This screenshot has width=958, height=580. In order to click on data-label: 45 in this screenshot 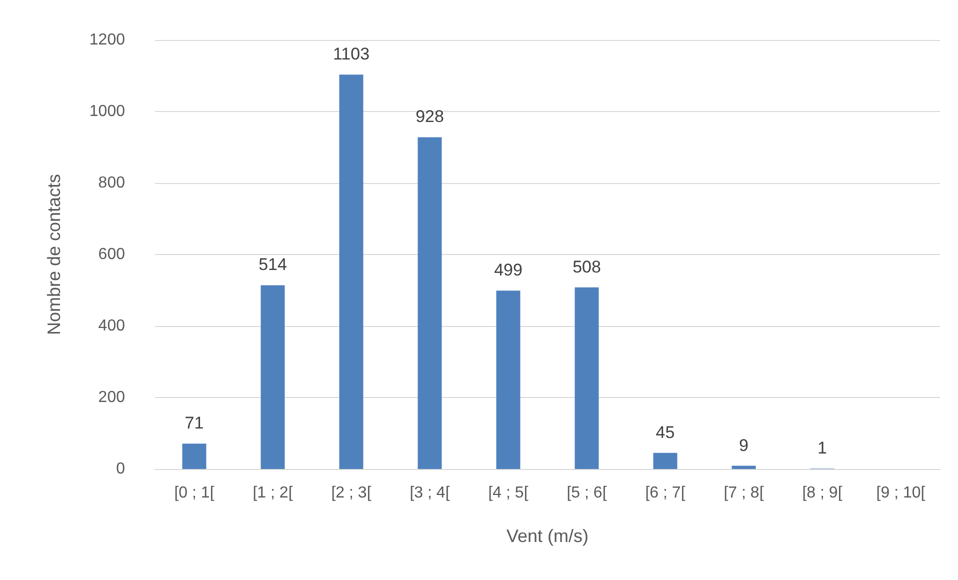, I will do `click(665, 432)`.